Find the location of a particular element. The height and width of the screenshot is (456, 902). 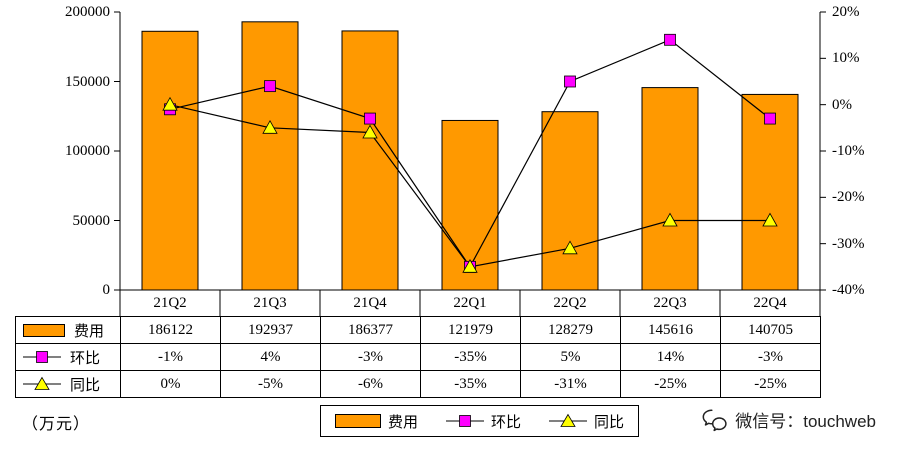

table-row-环比: 环比 -1% 4% -3% -35% 5% 14% -3% is located at coordinates (418, 357).